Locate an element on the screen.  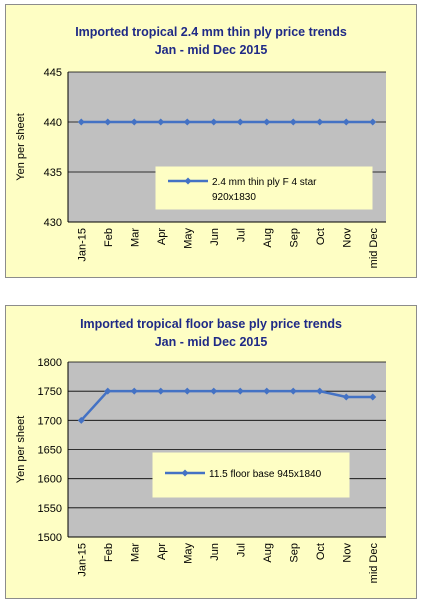
y-tick-label: 1600 is located at coordinates (50, 480).